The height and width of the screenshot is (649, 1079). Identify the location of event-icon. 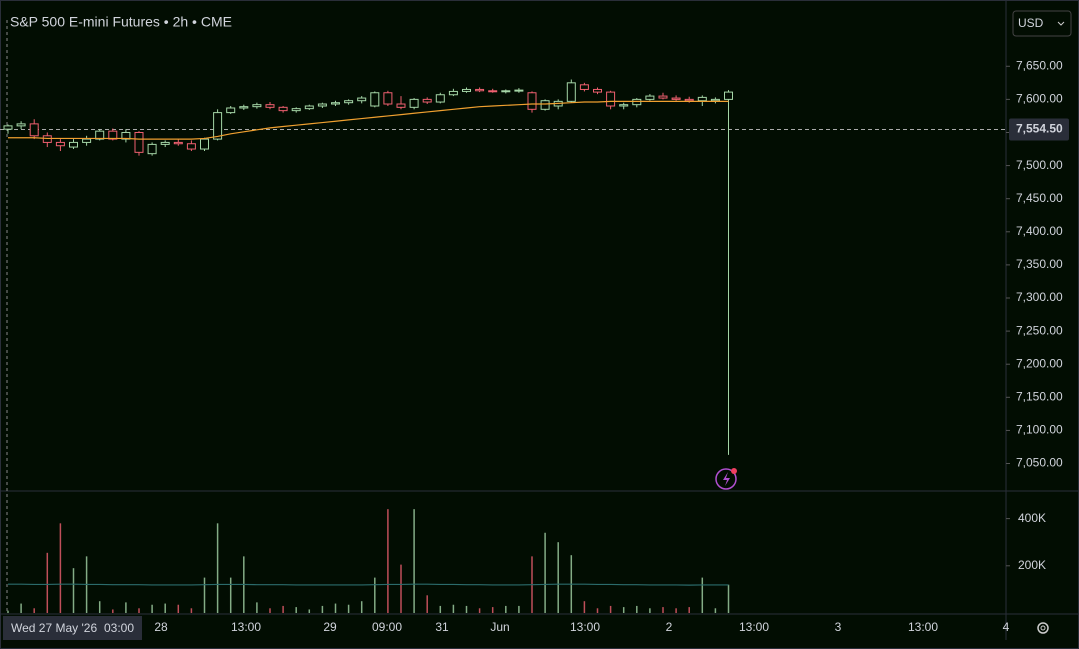
(726, 479).